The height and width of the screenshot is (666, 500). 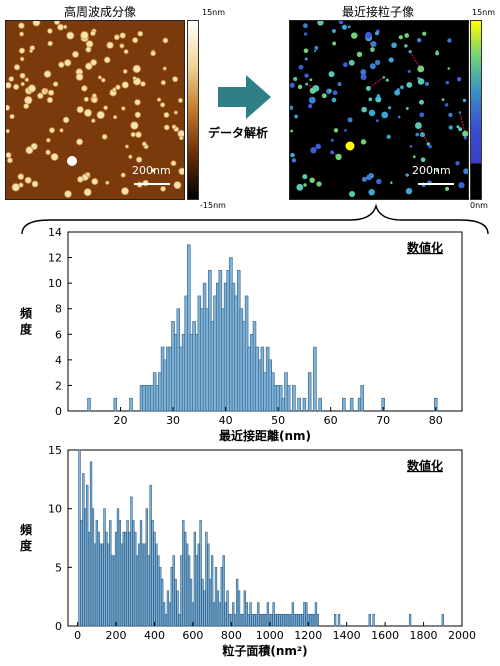 I want to click on right-colorbar-min: 0nm, so click(x=479, y=205).